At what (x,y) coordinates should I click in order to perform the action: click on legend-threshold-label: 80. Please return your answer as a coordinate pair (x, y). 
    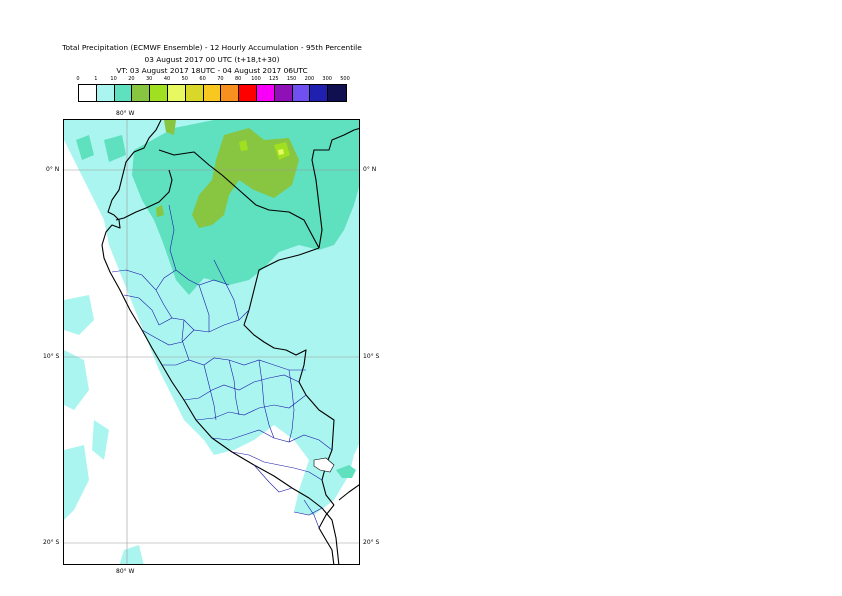
    Looking at the image, I should click on (238, 79).